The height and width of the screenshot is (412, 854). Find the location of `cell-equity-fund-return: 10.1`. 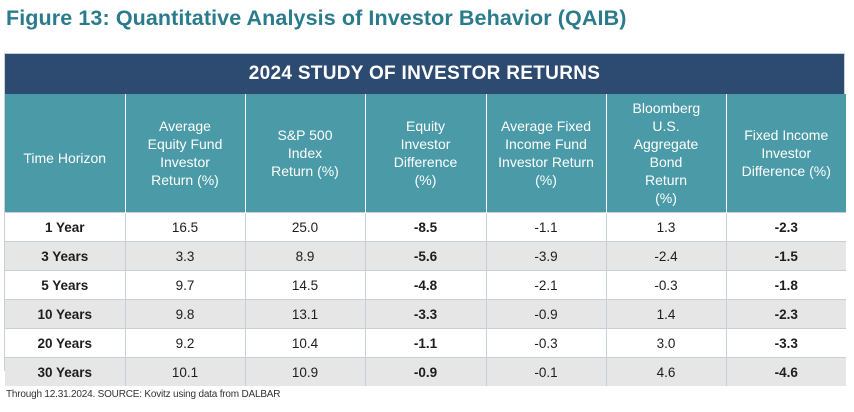

cell-equity-fund-return: 10.1 is located at coordinates (184, 371).